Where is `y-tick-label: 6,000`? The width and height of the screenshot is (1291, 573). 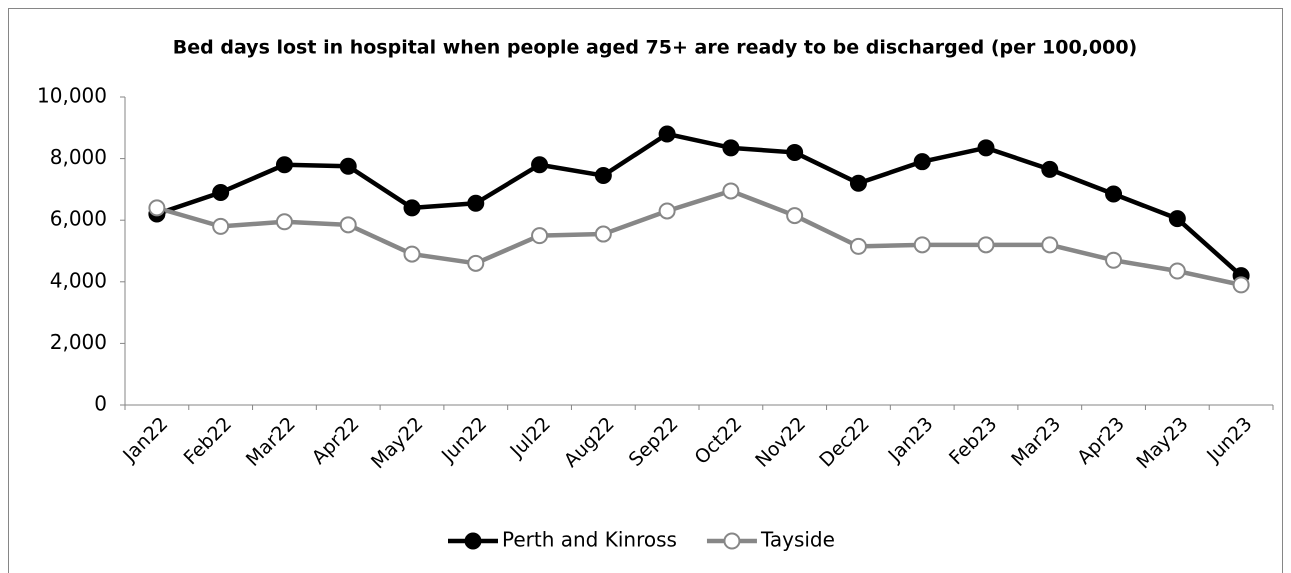 y-tick-label: 6,000 is located at coordinates (78, 219).